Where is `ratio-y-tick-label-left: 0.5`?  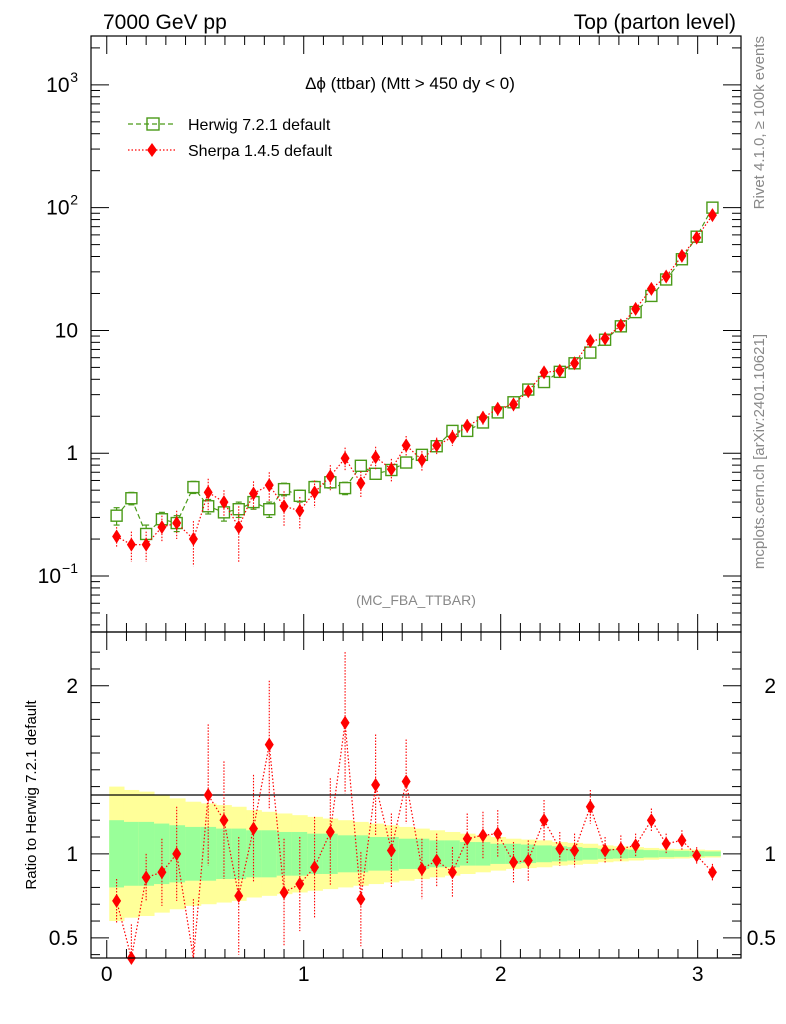 ratio-y-tick-label-left: 0.5 is located at coordinates (63, 938).